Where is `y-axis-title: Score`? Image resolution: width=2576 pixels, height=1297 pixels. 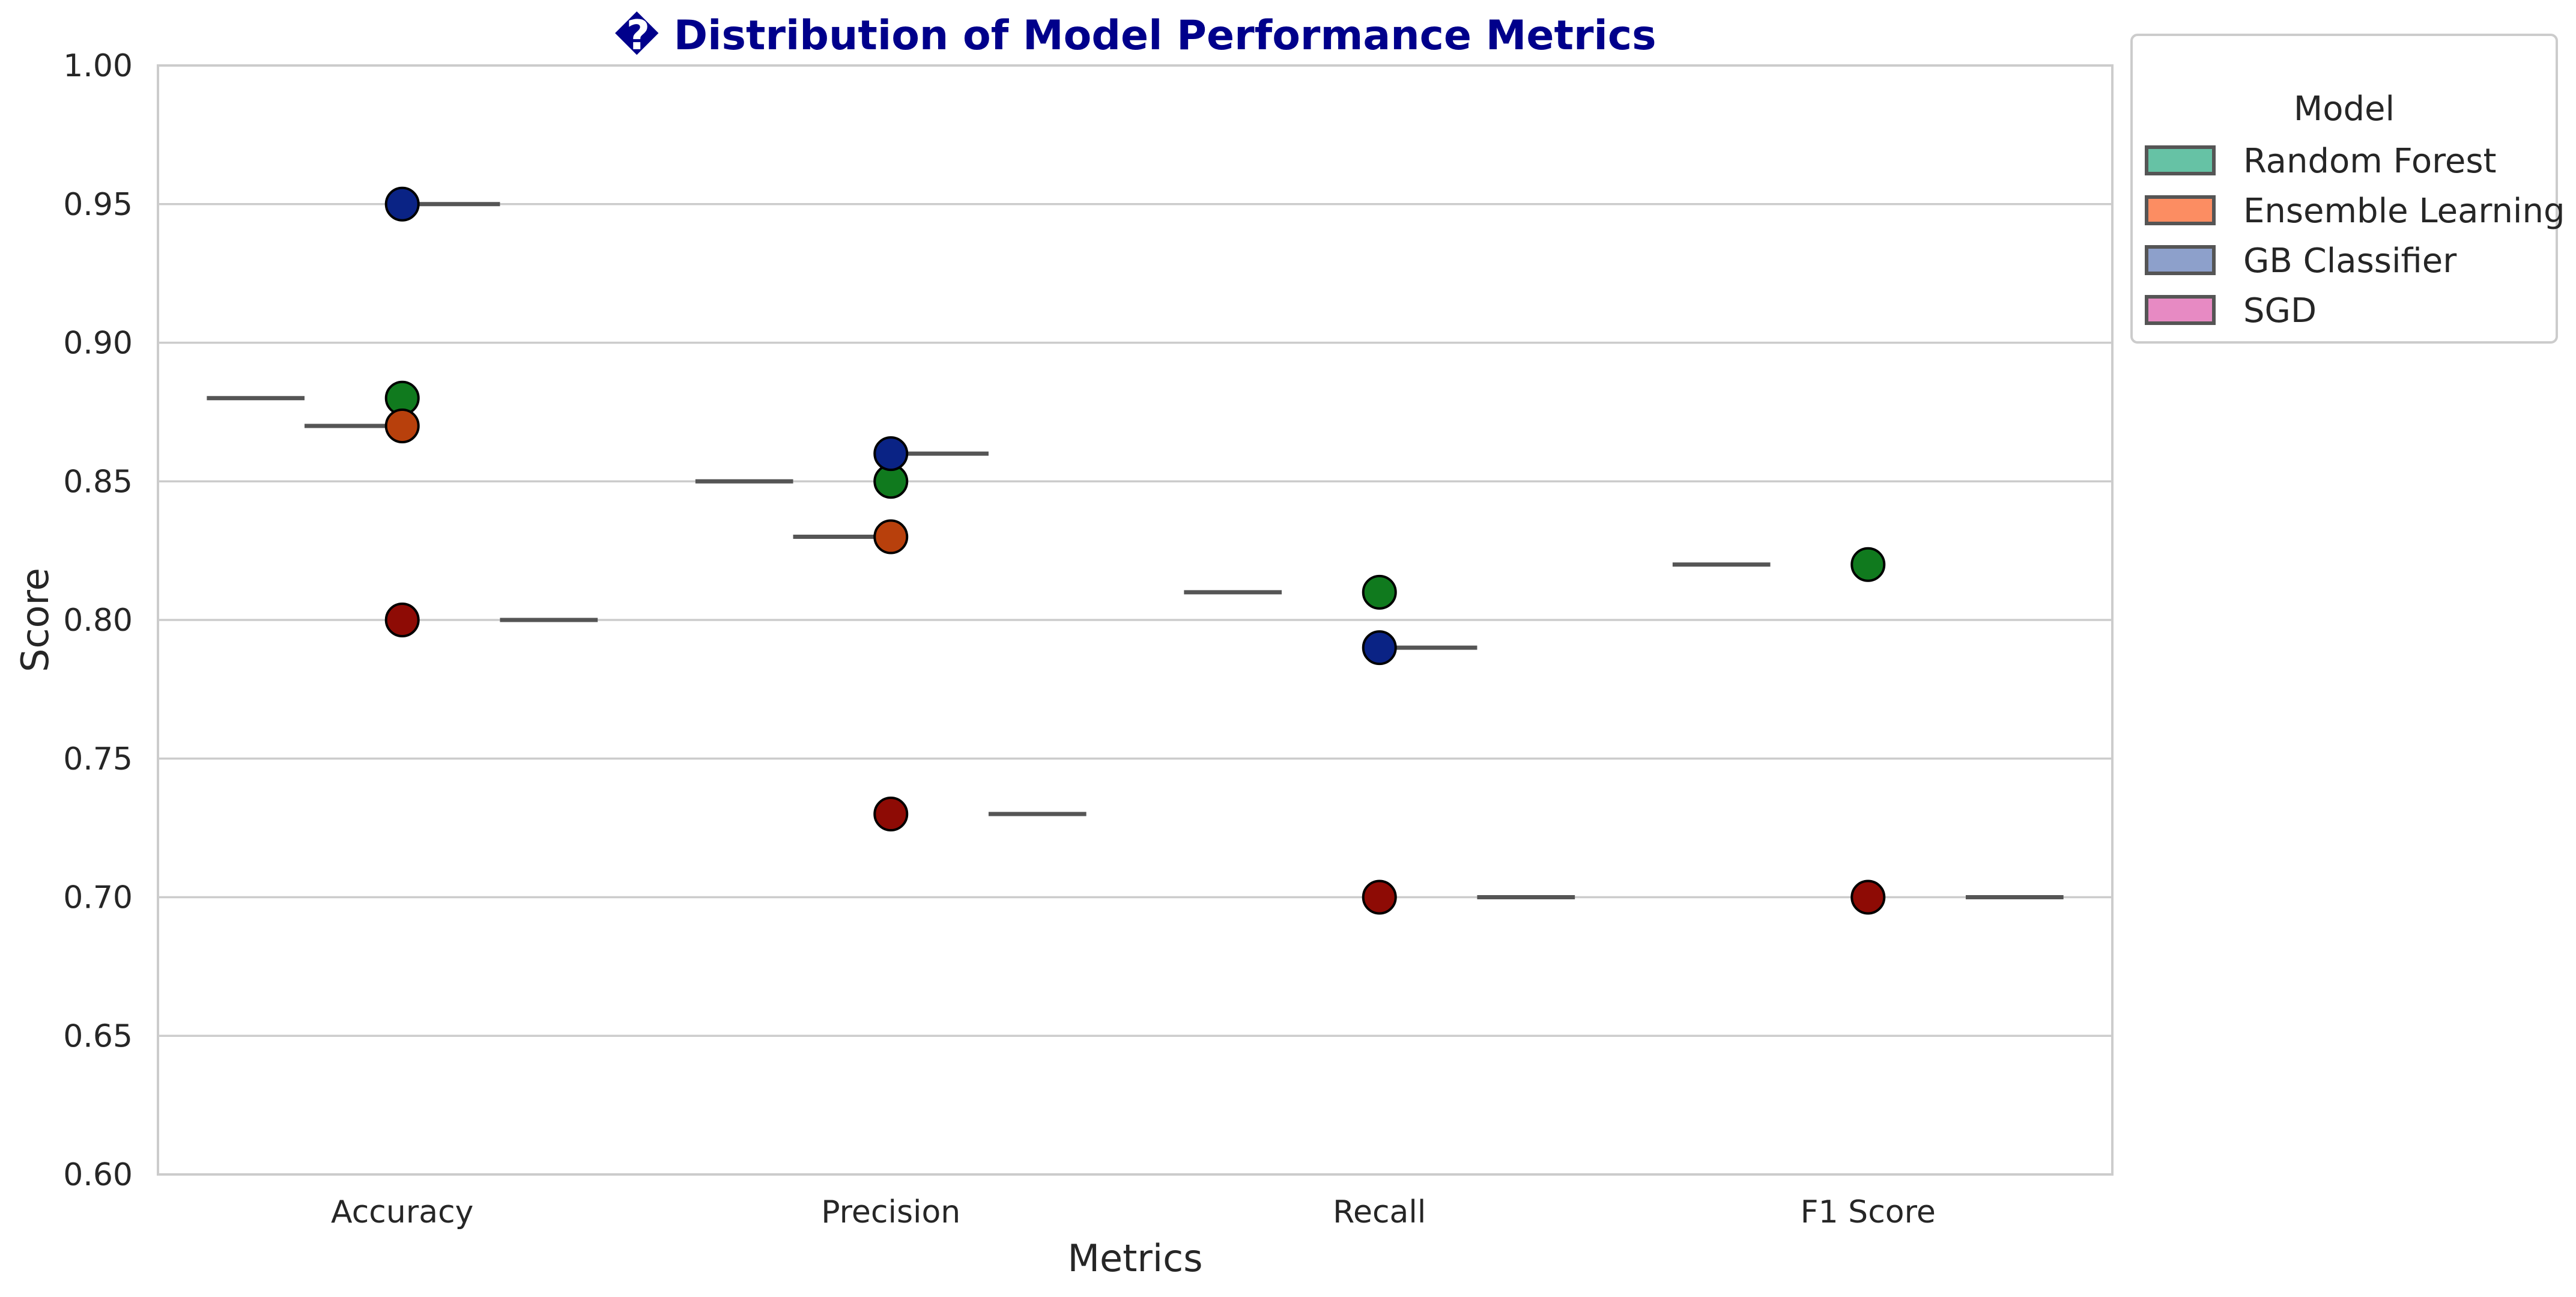
y-axis-title: Score is located at coordinates (35, 620).